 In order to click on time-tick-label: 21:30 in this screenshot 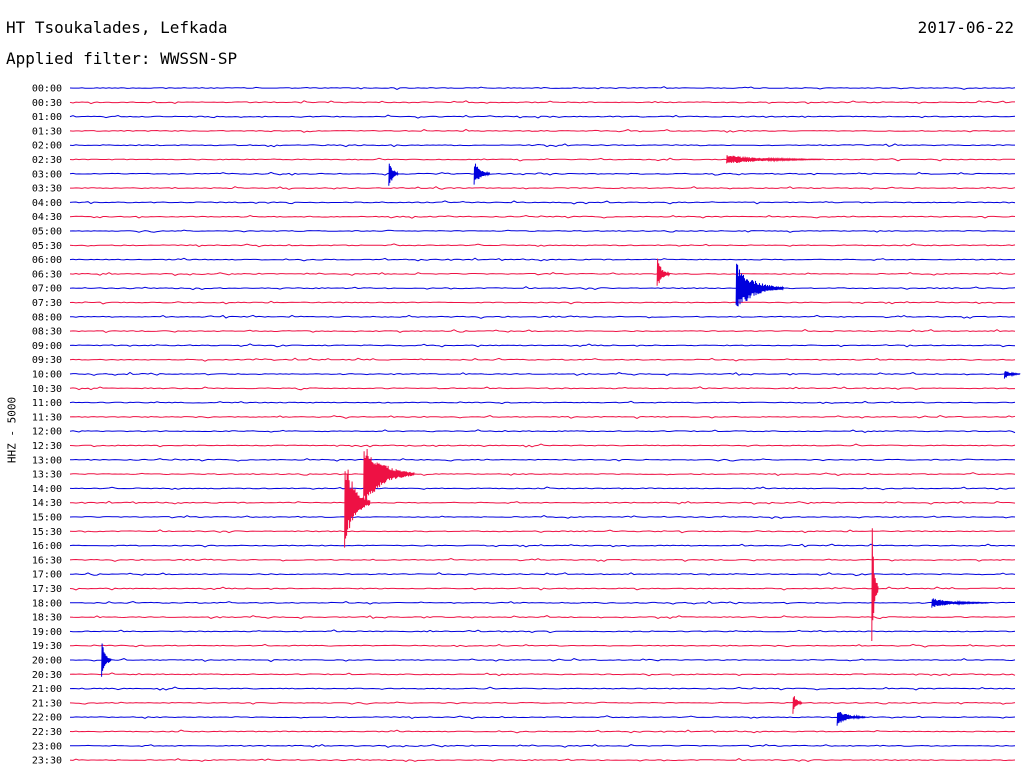, I will do `click(47, 703)`.